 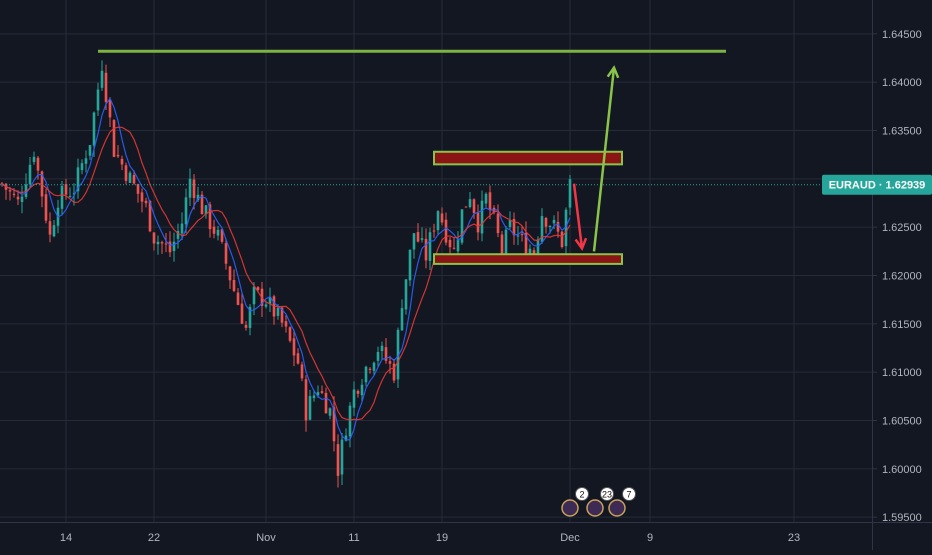 I want to click on last-price-label: EURAUD · 1.62939, so click(x=877, y=186).